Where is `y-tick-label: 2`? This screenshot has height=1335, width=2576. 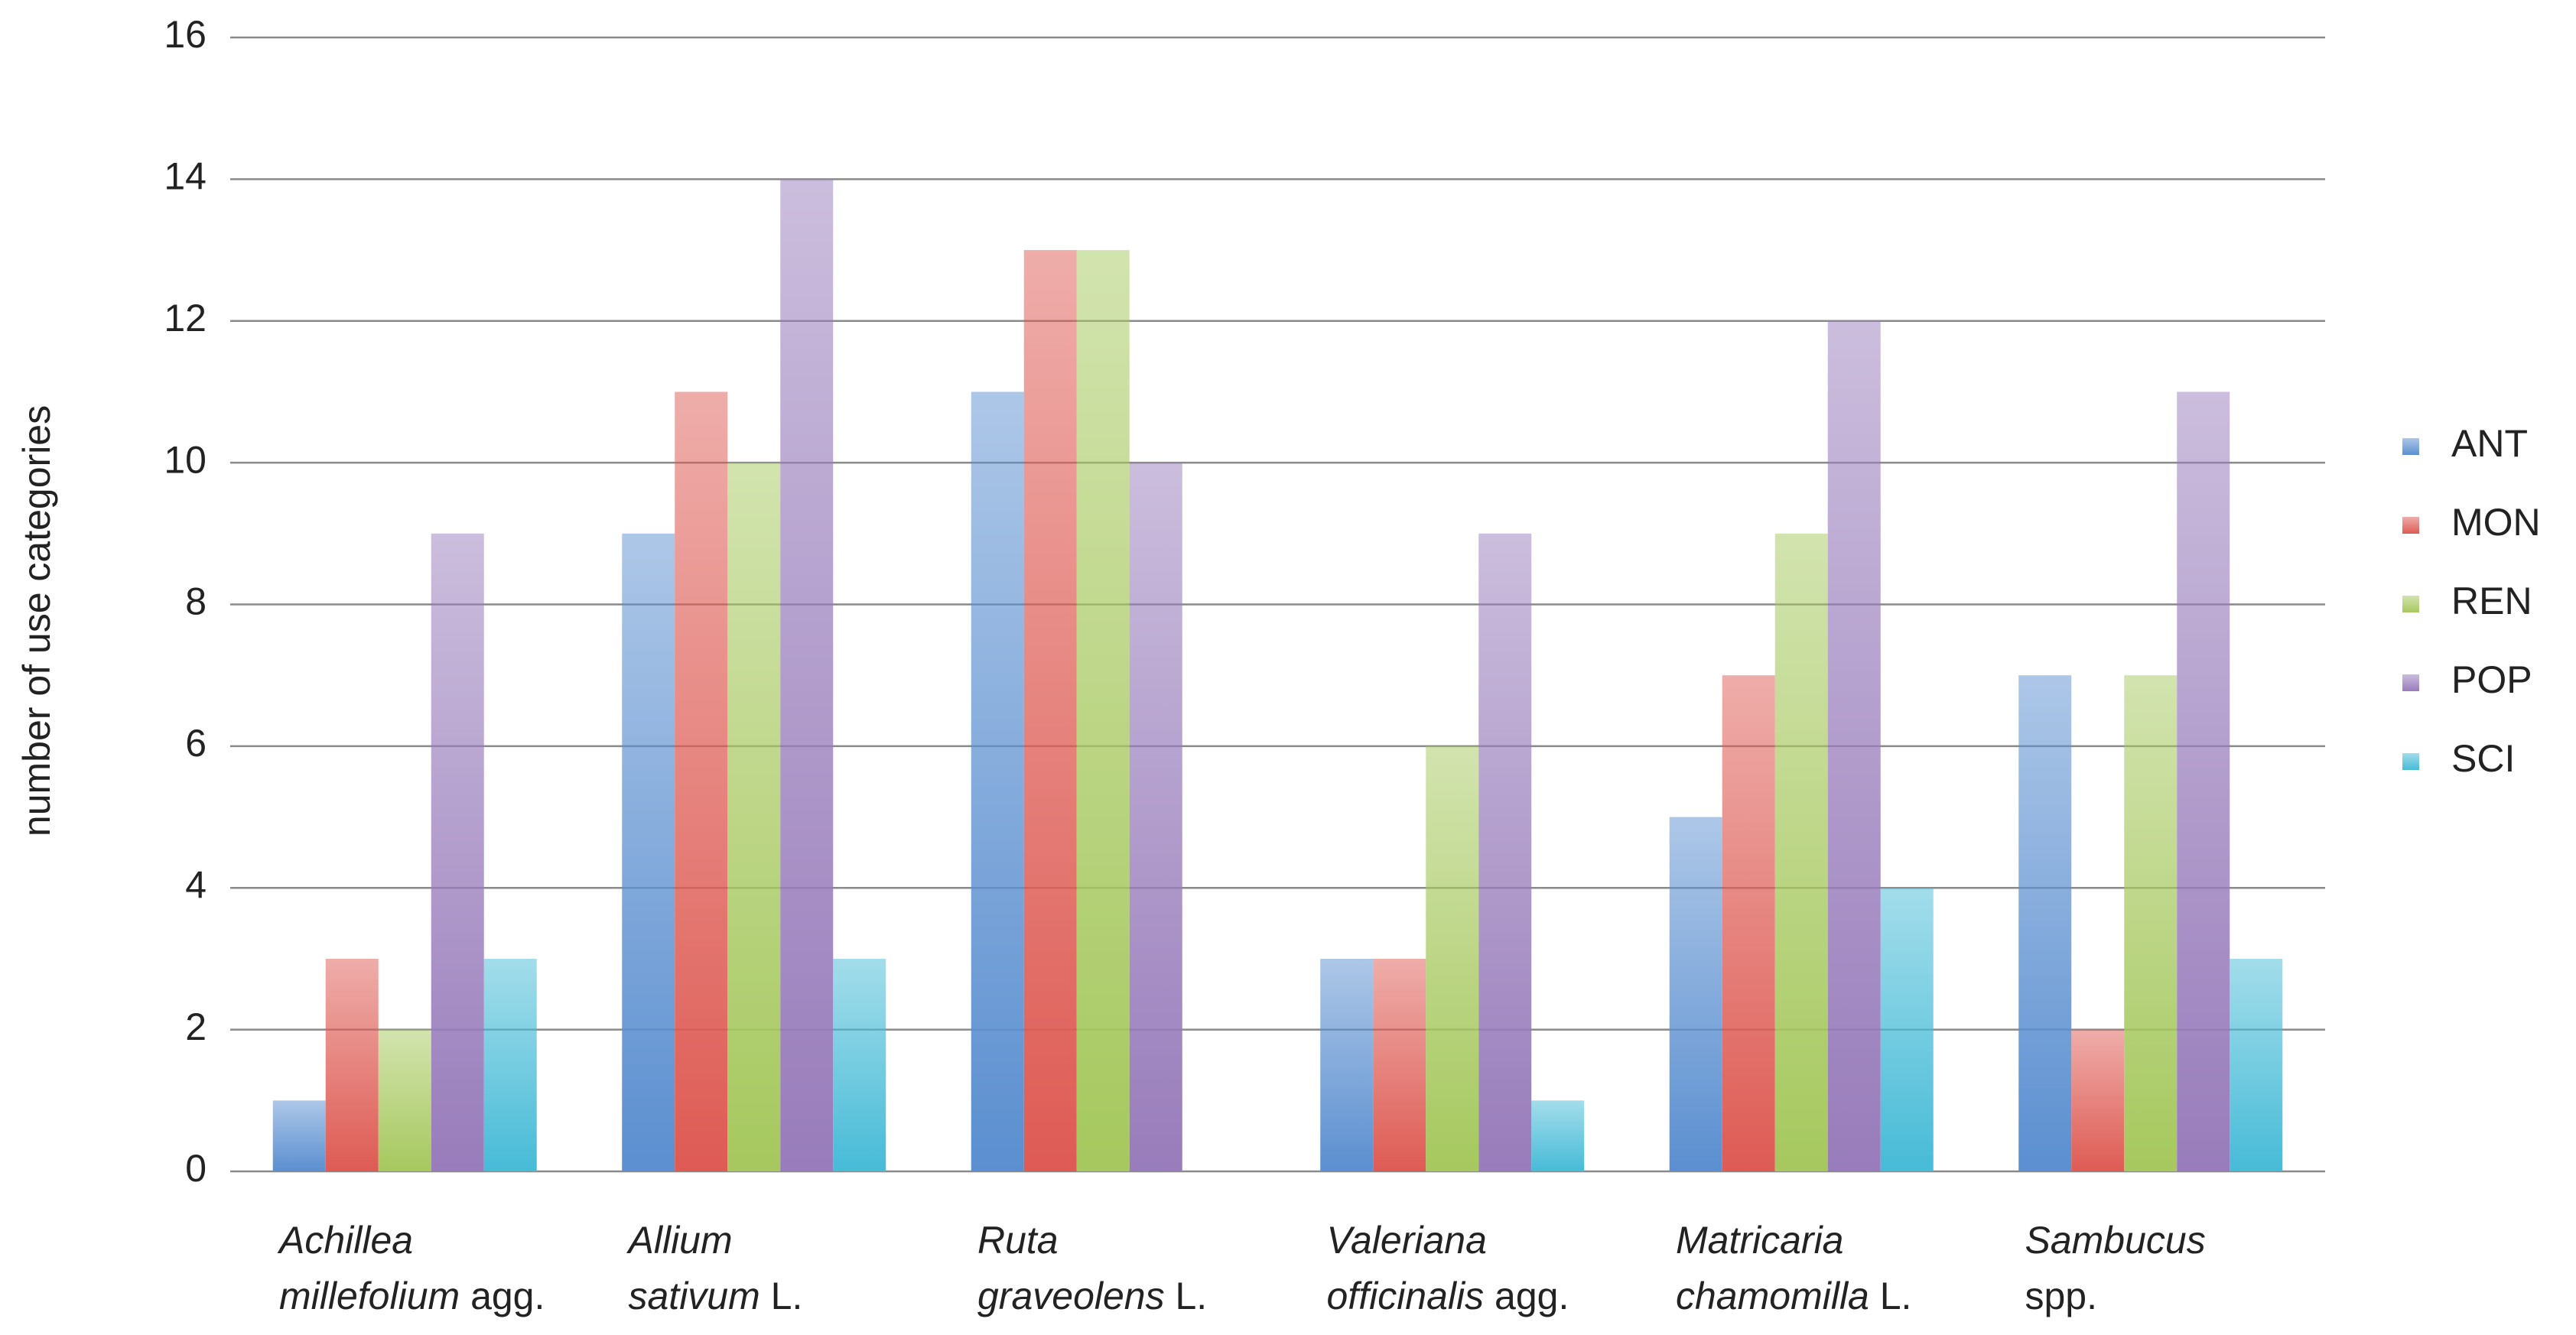 y-tick-label: 2 is located at coordinates (196, 1026).